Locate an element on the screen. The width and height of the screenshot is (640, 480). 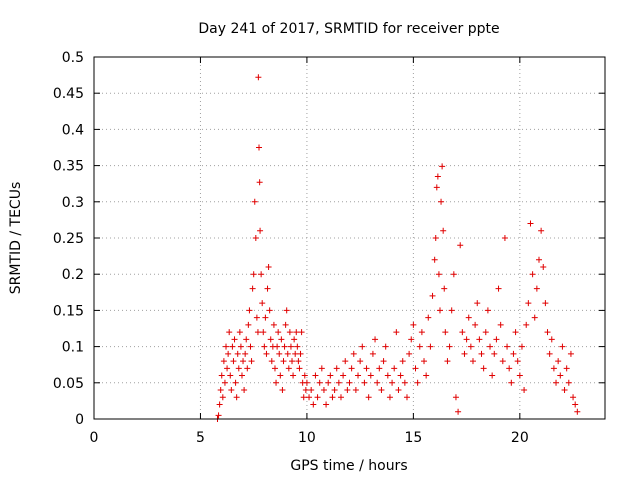
y-tick-label: 0.45 is located at coordinates (68, 94).